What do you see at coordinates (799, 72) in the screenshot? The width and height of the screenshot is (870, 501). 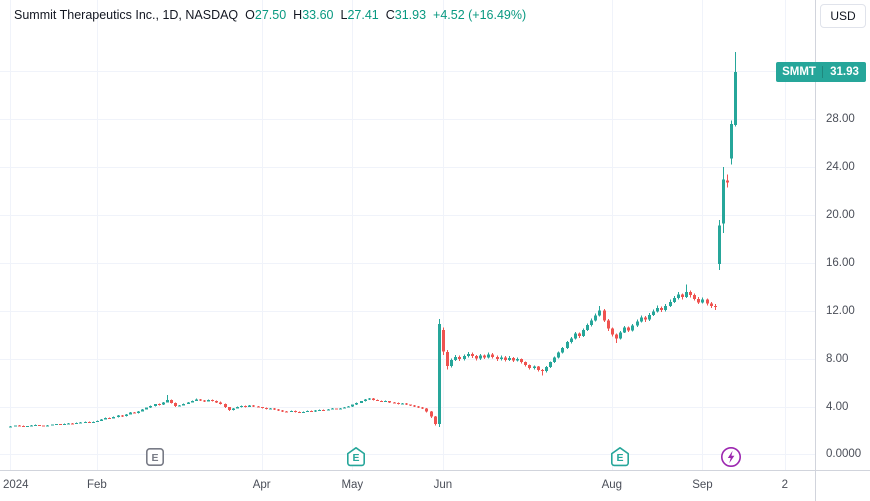 I see `price-tag-symbol: SMMT` at bounding box center [799, 72].